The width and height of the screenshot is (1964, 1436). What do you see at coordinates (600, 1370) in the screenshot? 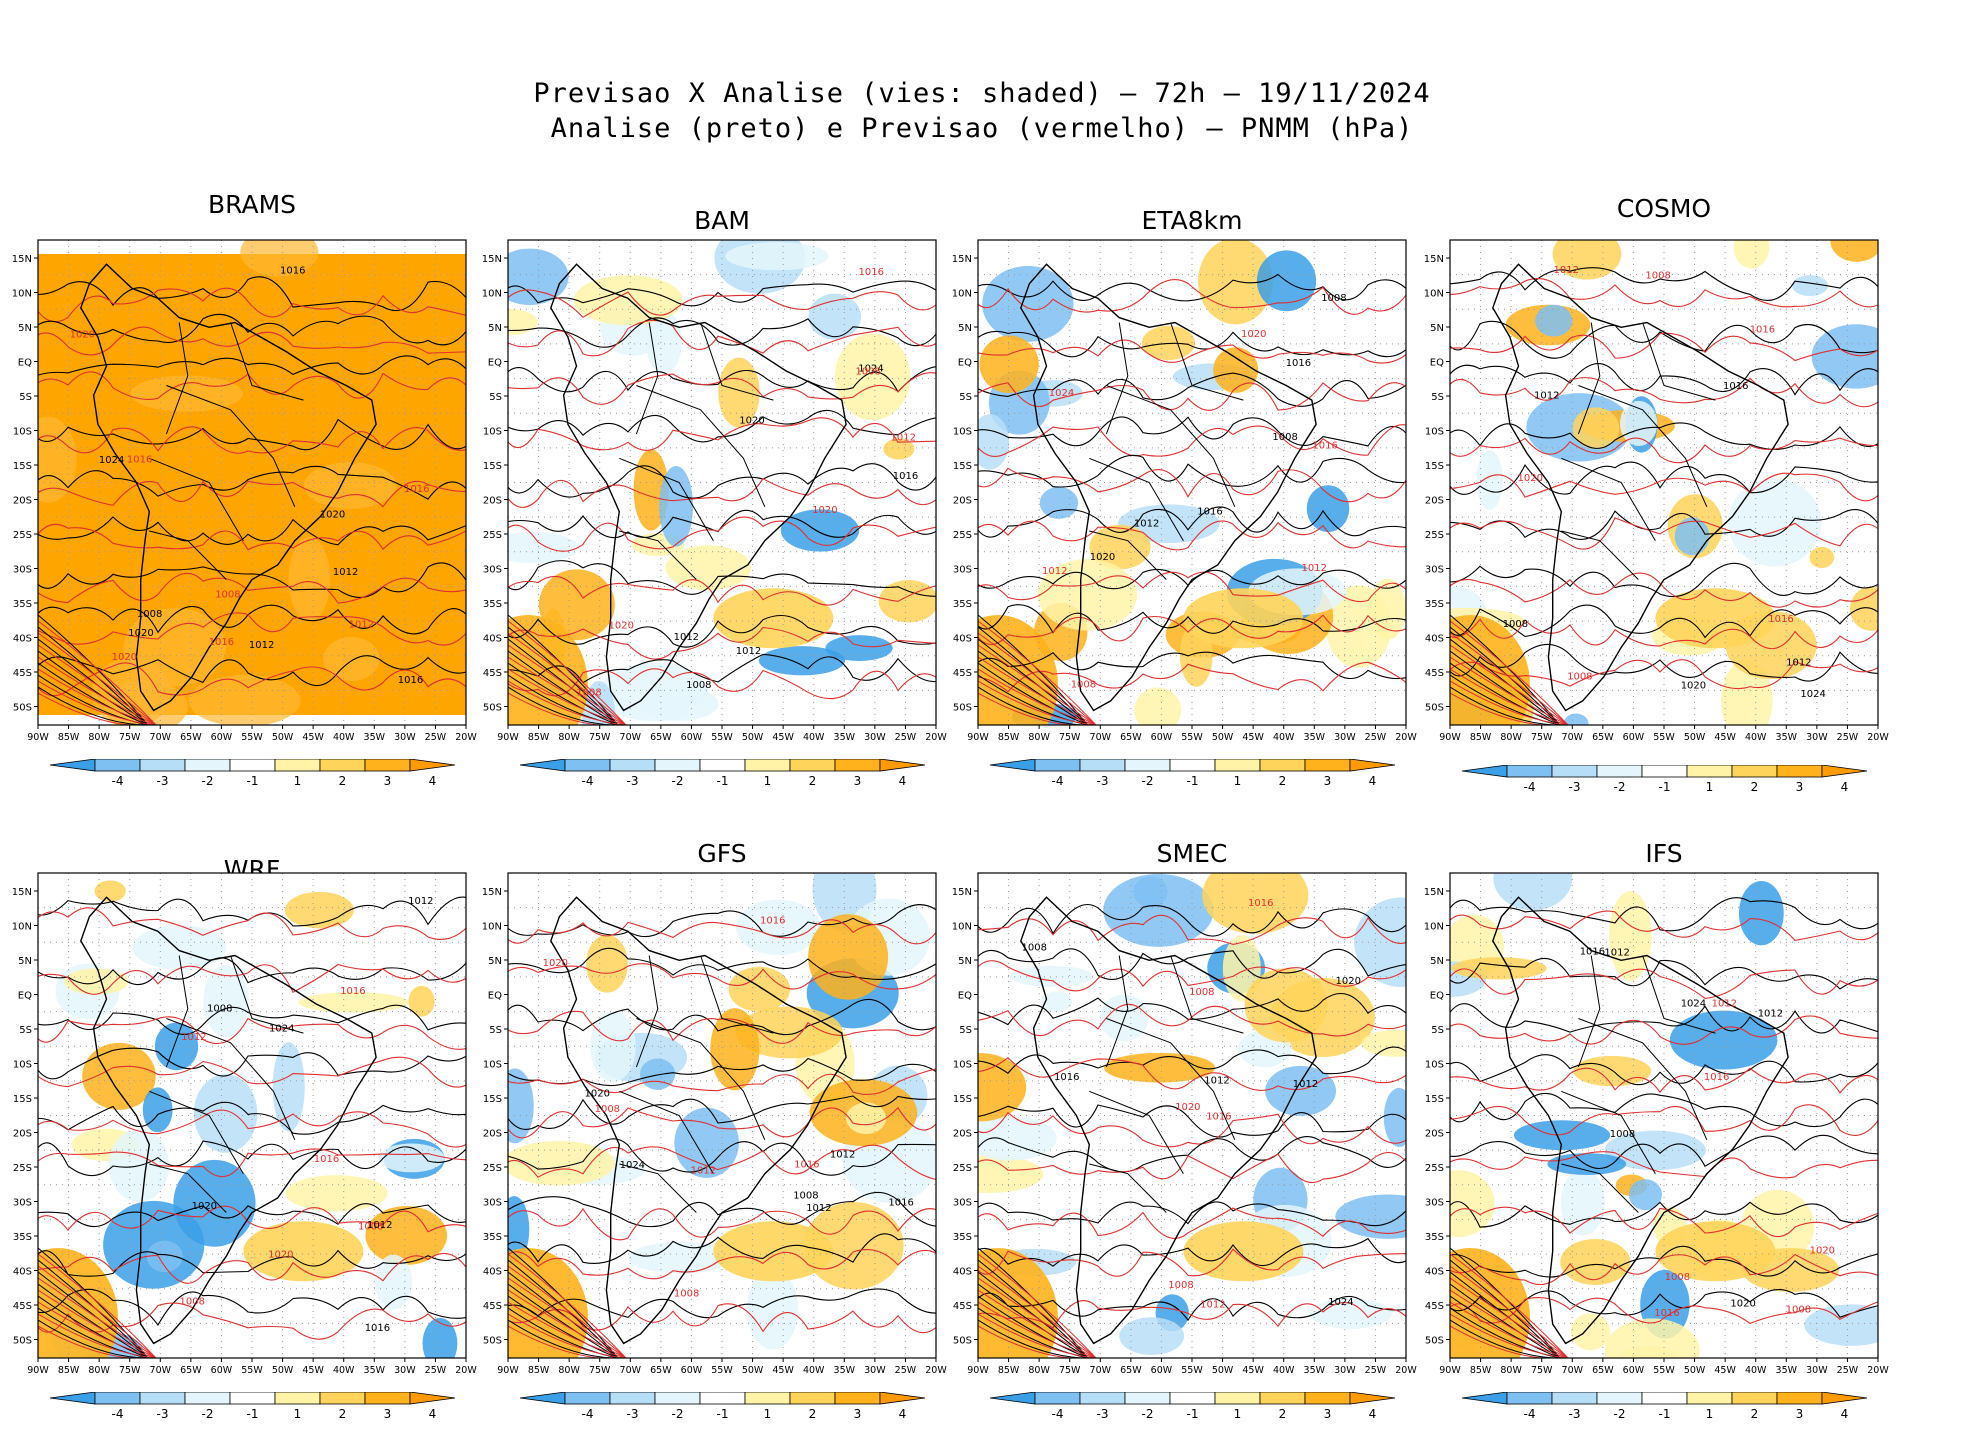
I see `lon-label: 75W` at bounding box center [600, 1370].